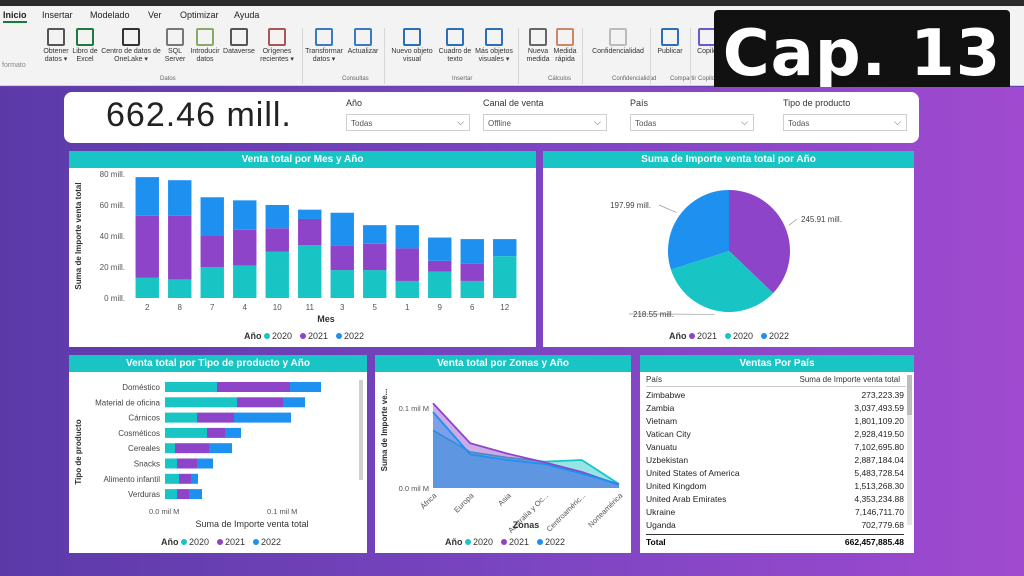  Describe the element at coordinates (513, 103) in the screenshot. I see `slicer-label: Canal de venta` at that location.